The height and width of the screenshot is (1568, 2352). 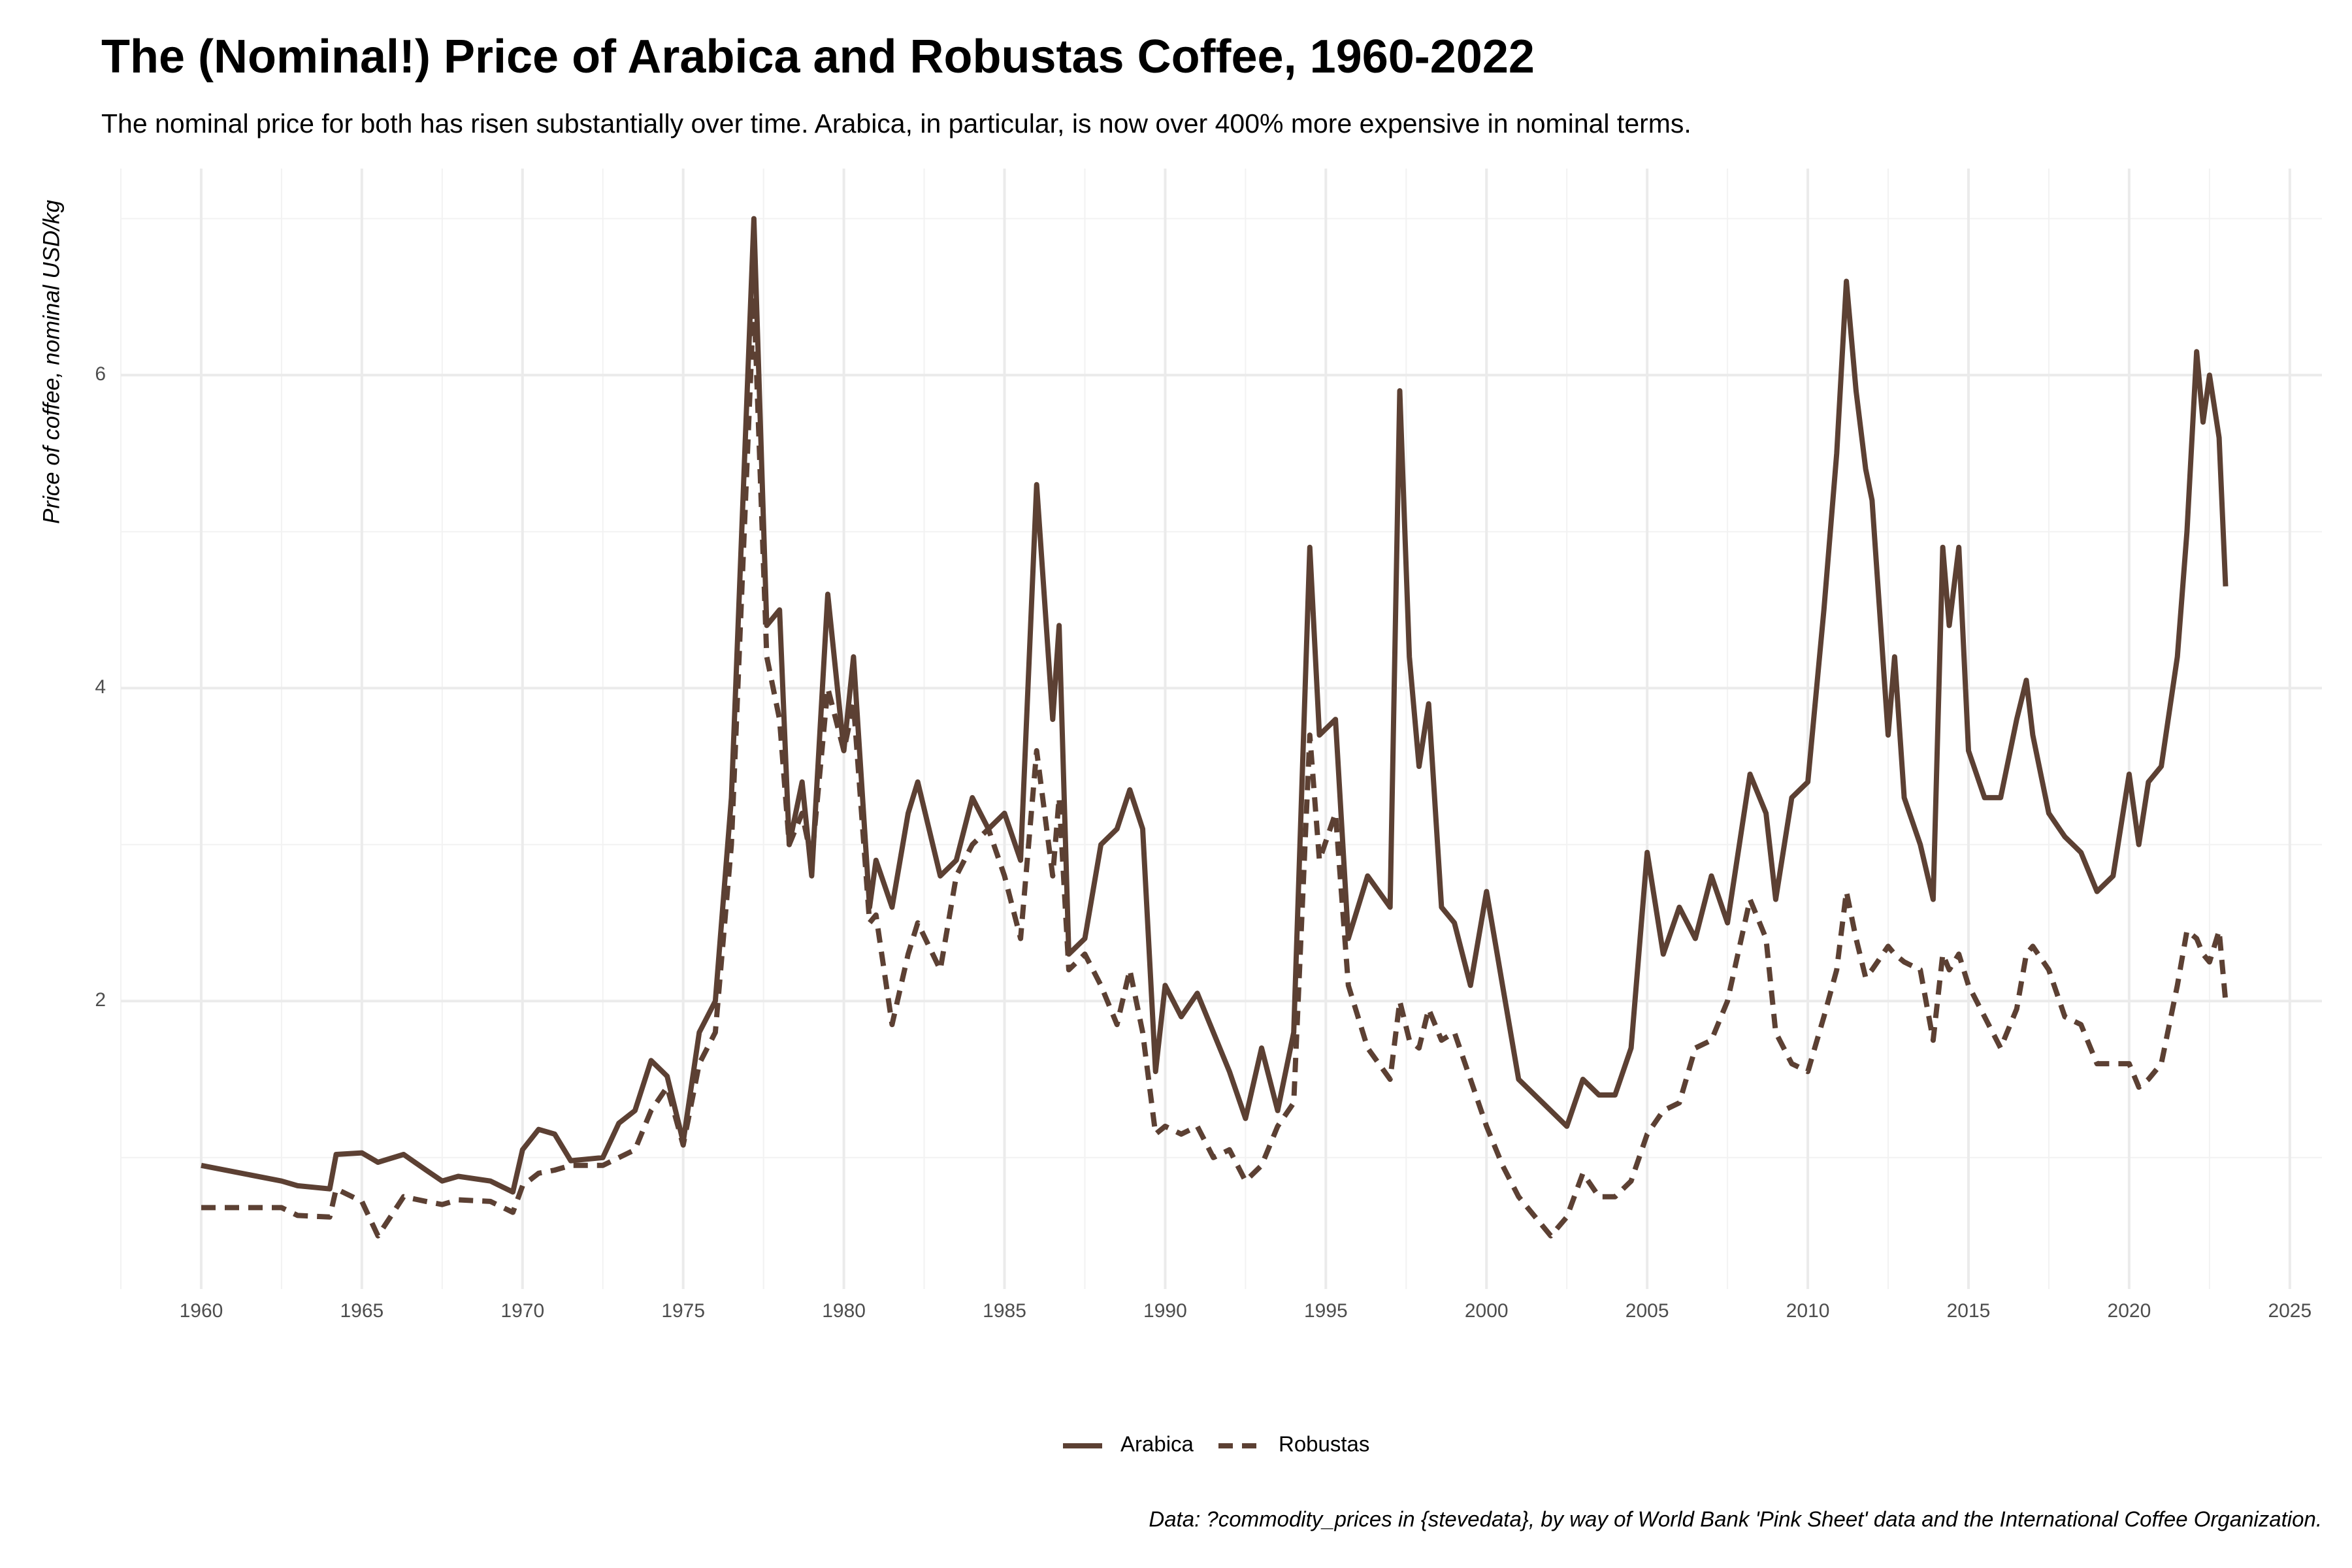 I want to click on legend: Arabica Robustas, so click(x=1216, y=1444).